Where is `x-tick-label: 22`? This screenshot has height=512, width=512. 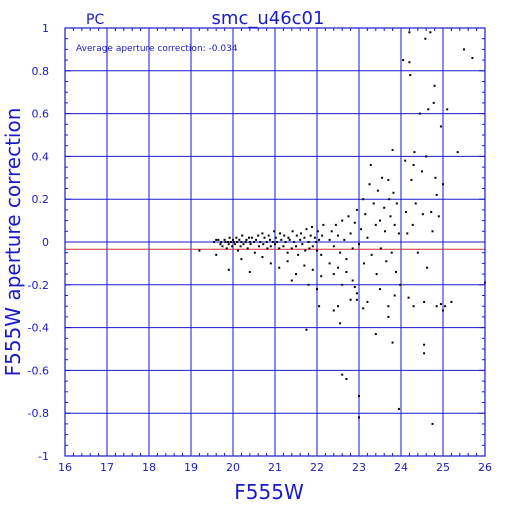
x-tick-label: 22 is located at coordinates (317, 467).